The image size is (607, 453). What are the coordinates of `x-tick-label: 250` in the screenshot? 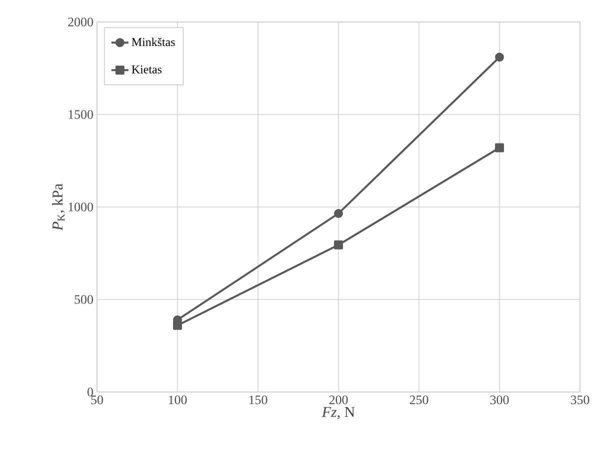 It's located at (419, 400).